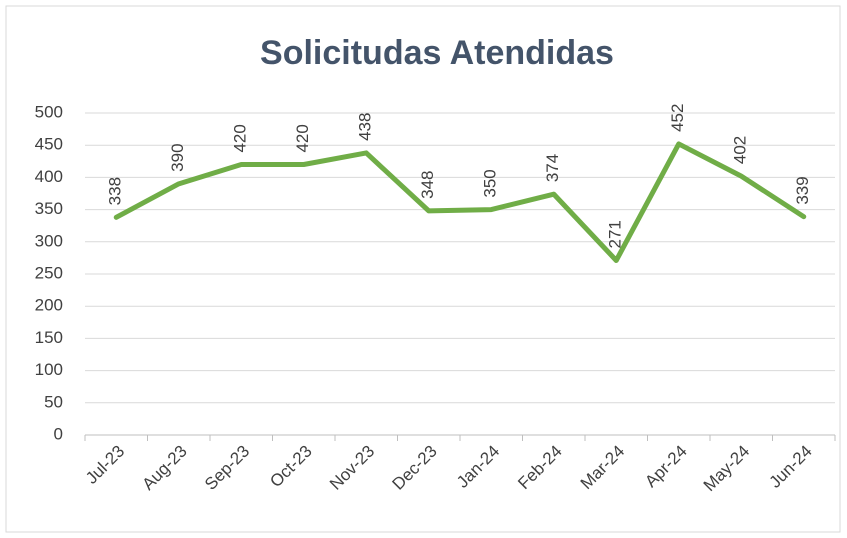 Image resolution: width=847 pixels, height=538 pixels. Describe the element at coordinates (58, 433) in the screenshot. I see `y-tick-label: 0` at that location.